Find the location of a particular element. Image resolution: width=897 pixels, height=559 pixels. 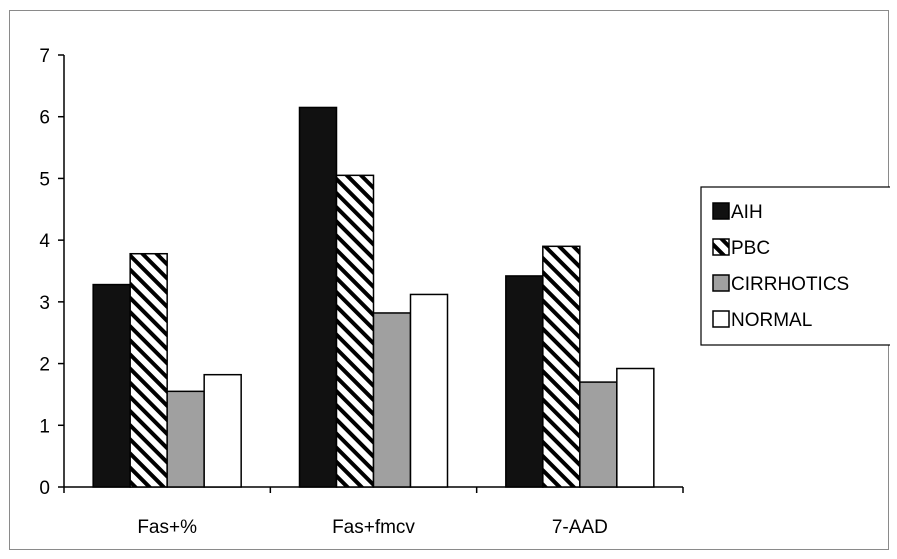

y-tick-label: 1 is located at coordinates (44, 426).